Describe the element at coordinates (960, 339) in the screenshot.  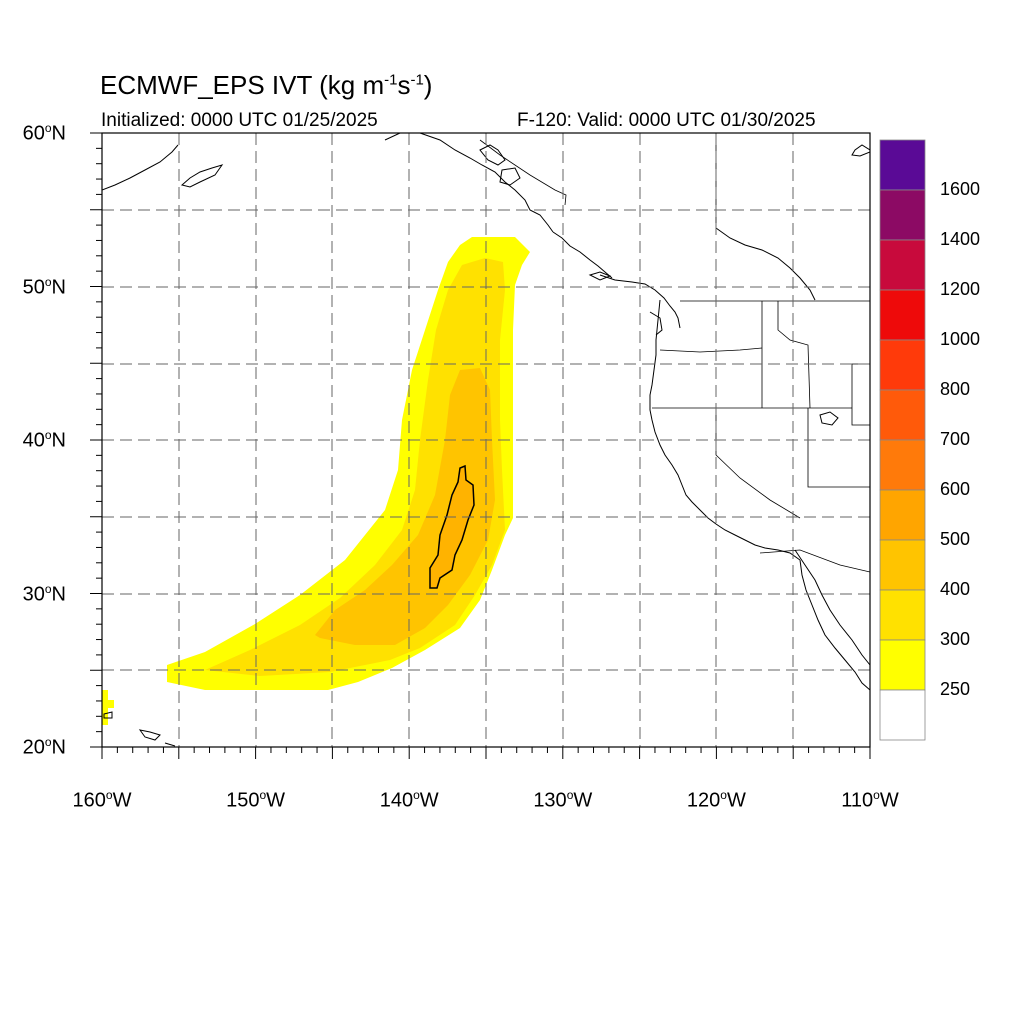
I see `colorbar-label: 1000` at that location.